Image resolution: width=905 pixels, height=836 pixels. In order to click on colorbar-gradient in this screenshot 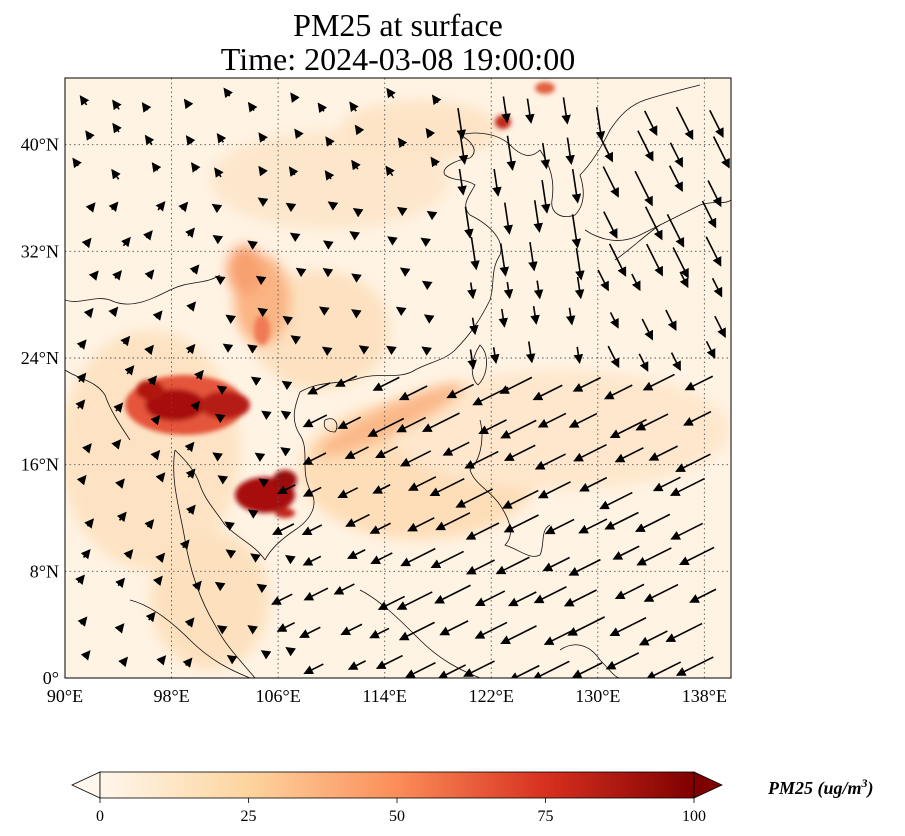, I will do `click(397, 785)`.